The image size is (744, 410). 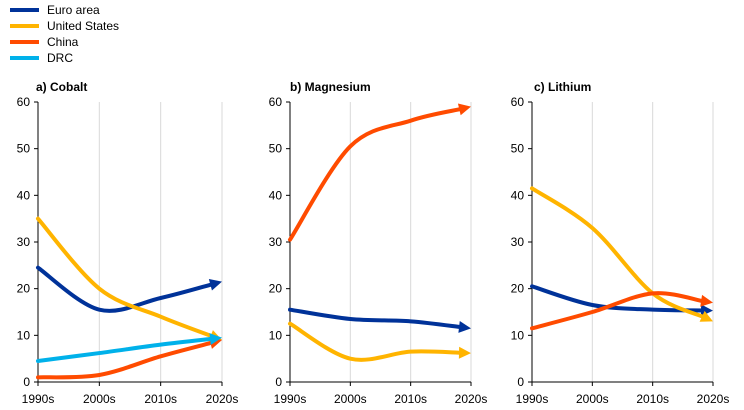 I want to click on legend: Euro area United States China DRC, so click(x=64, y=34).